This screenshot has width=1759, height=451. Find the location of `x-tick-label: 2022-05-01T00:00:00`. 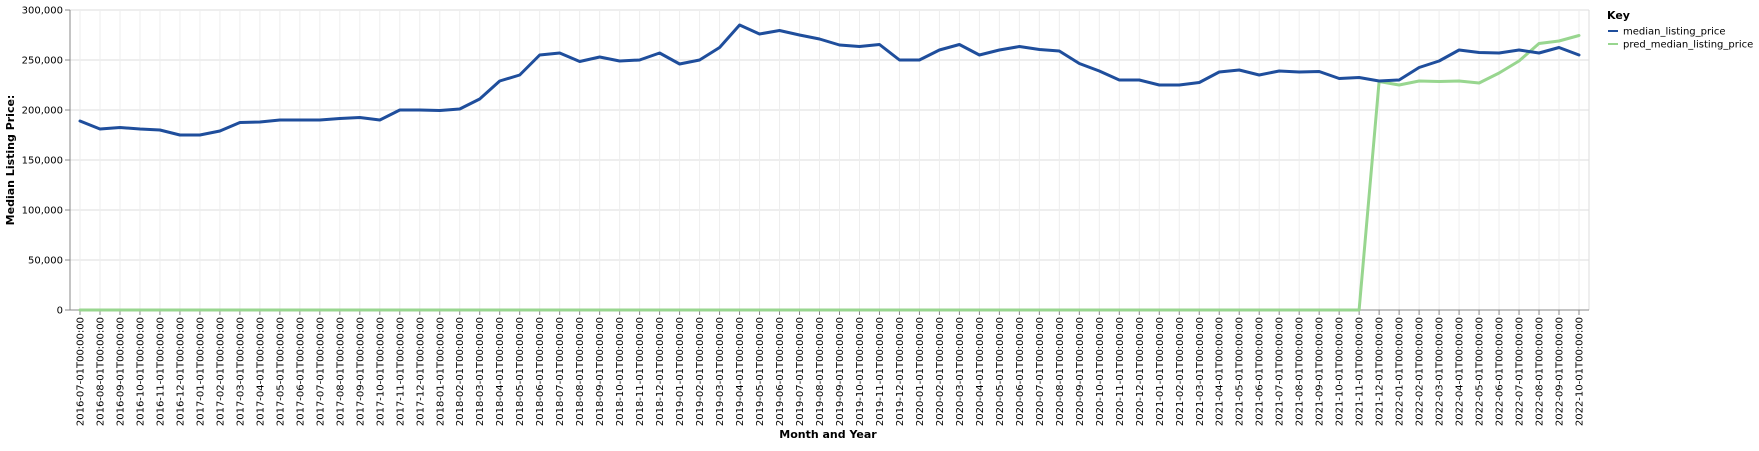

x-tick-label: 2022-05-01T00:00:00 is located at coordinates (1480, 371).